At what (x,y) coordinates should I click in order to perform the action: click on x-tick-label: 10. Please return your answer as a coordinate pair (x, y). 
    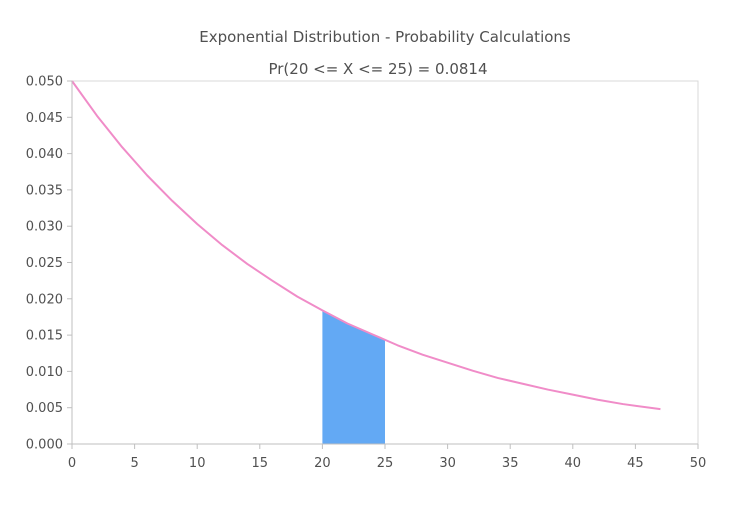
    Looking at the image, I should click on (197, 463).